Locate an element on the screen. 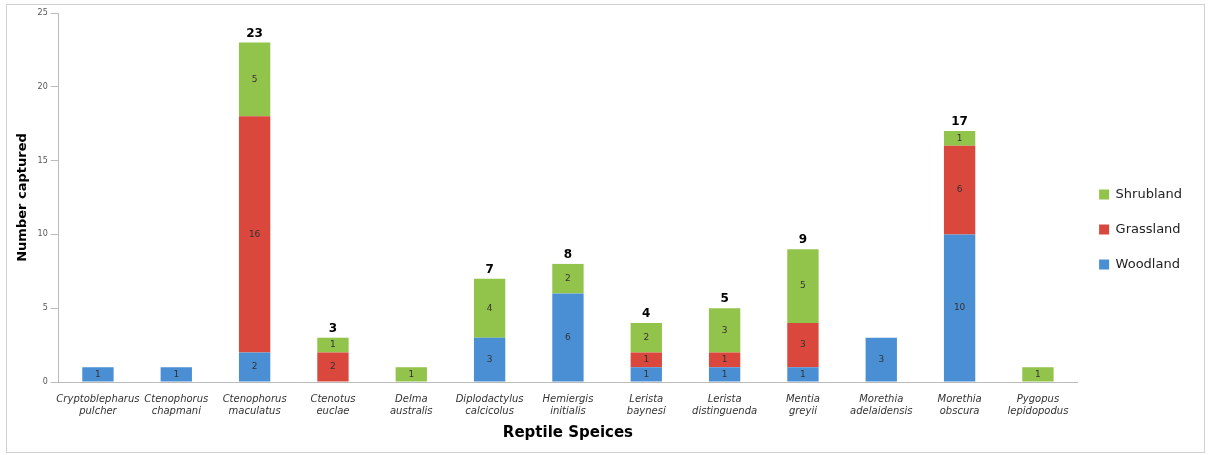  y-axis-title: Number captured is located at coordinates (22, 197).